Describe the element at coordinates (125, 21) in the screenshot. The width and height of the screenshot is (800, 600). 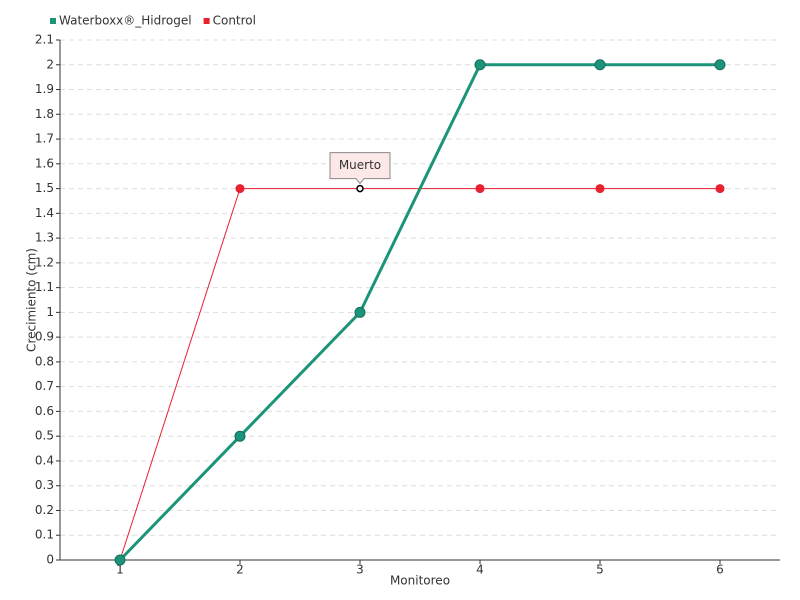
I see `legend-label: Waterboxx®_Hidrogel` at that location.